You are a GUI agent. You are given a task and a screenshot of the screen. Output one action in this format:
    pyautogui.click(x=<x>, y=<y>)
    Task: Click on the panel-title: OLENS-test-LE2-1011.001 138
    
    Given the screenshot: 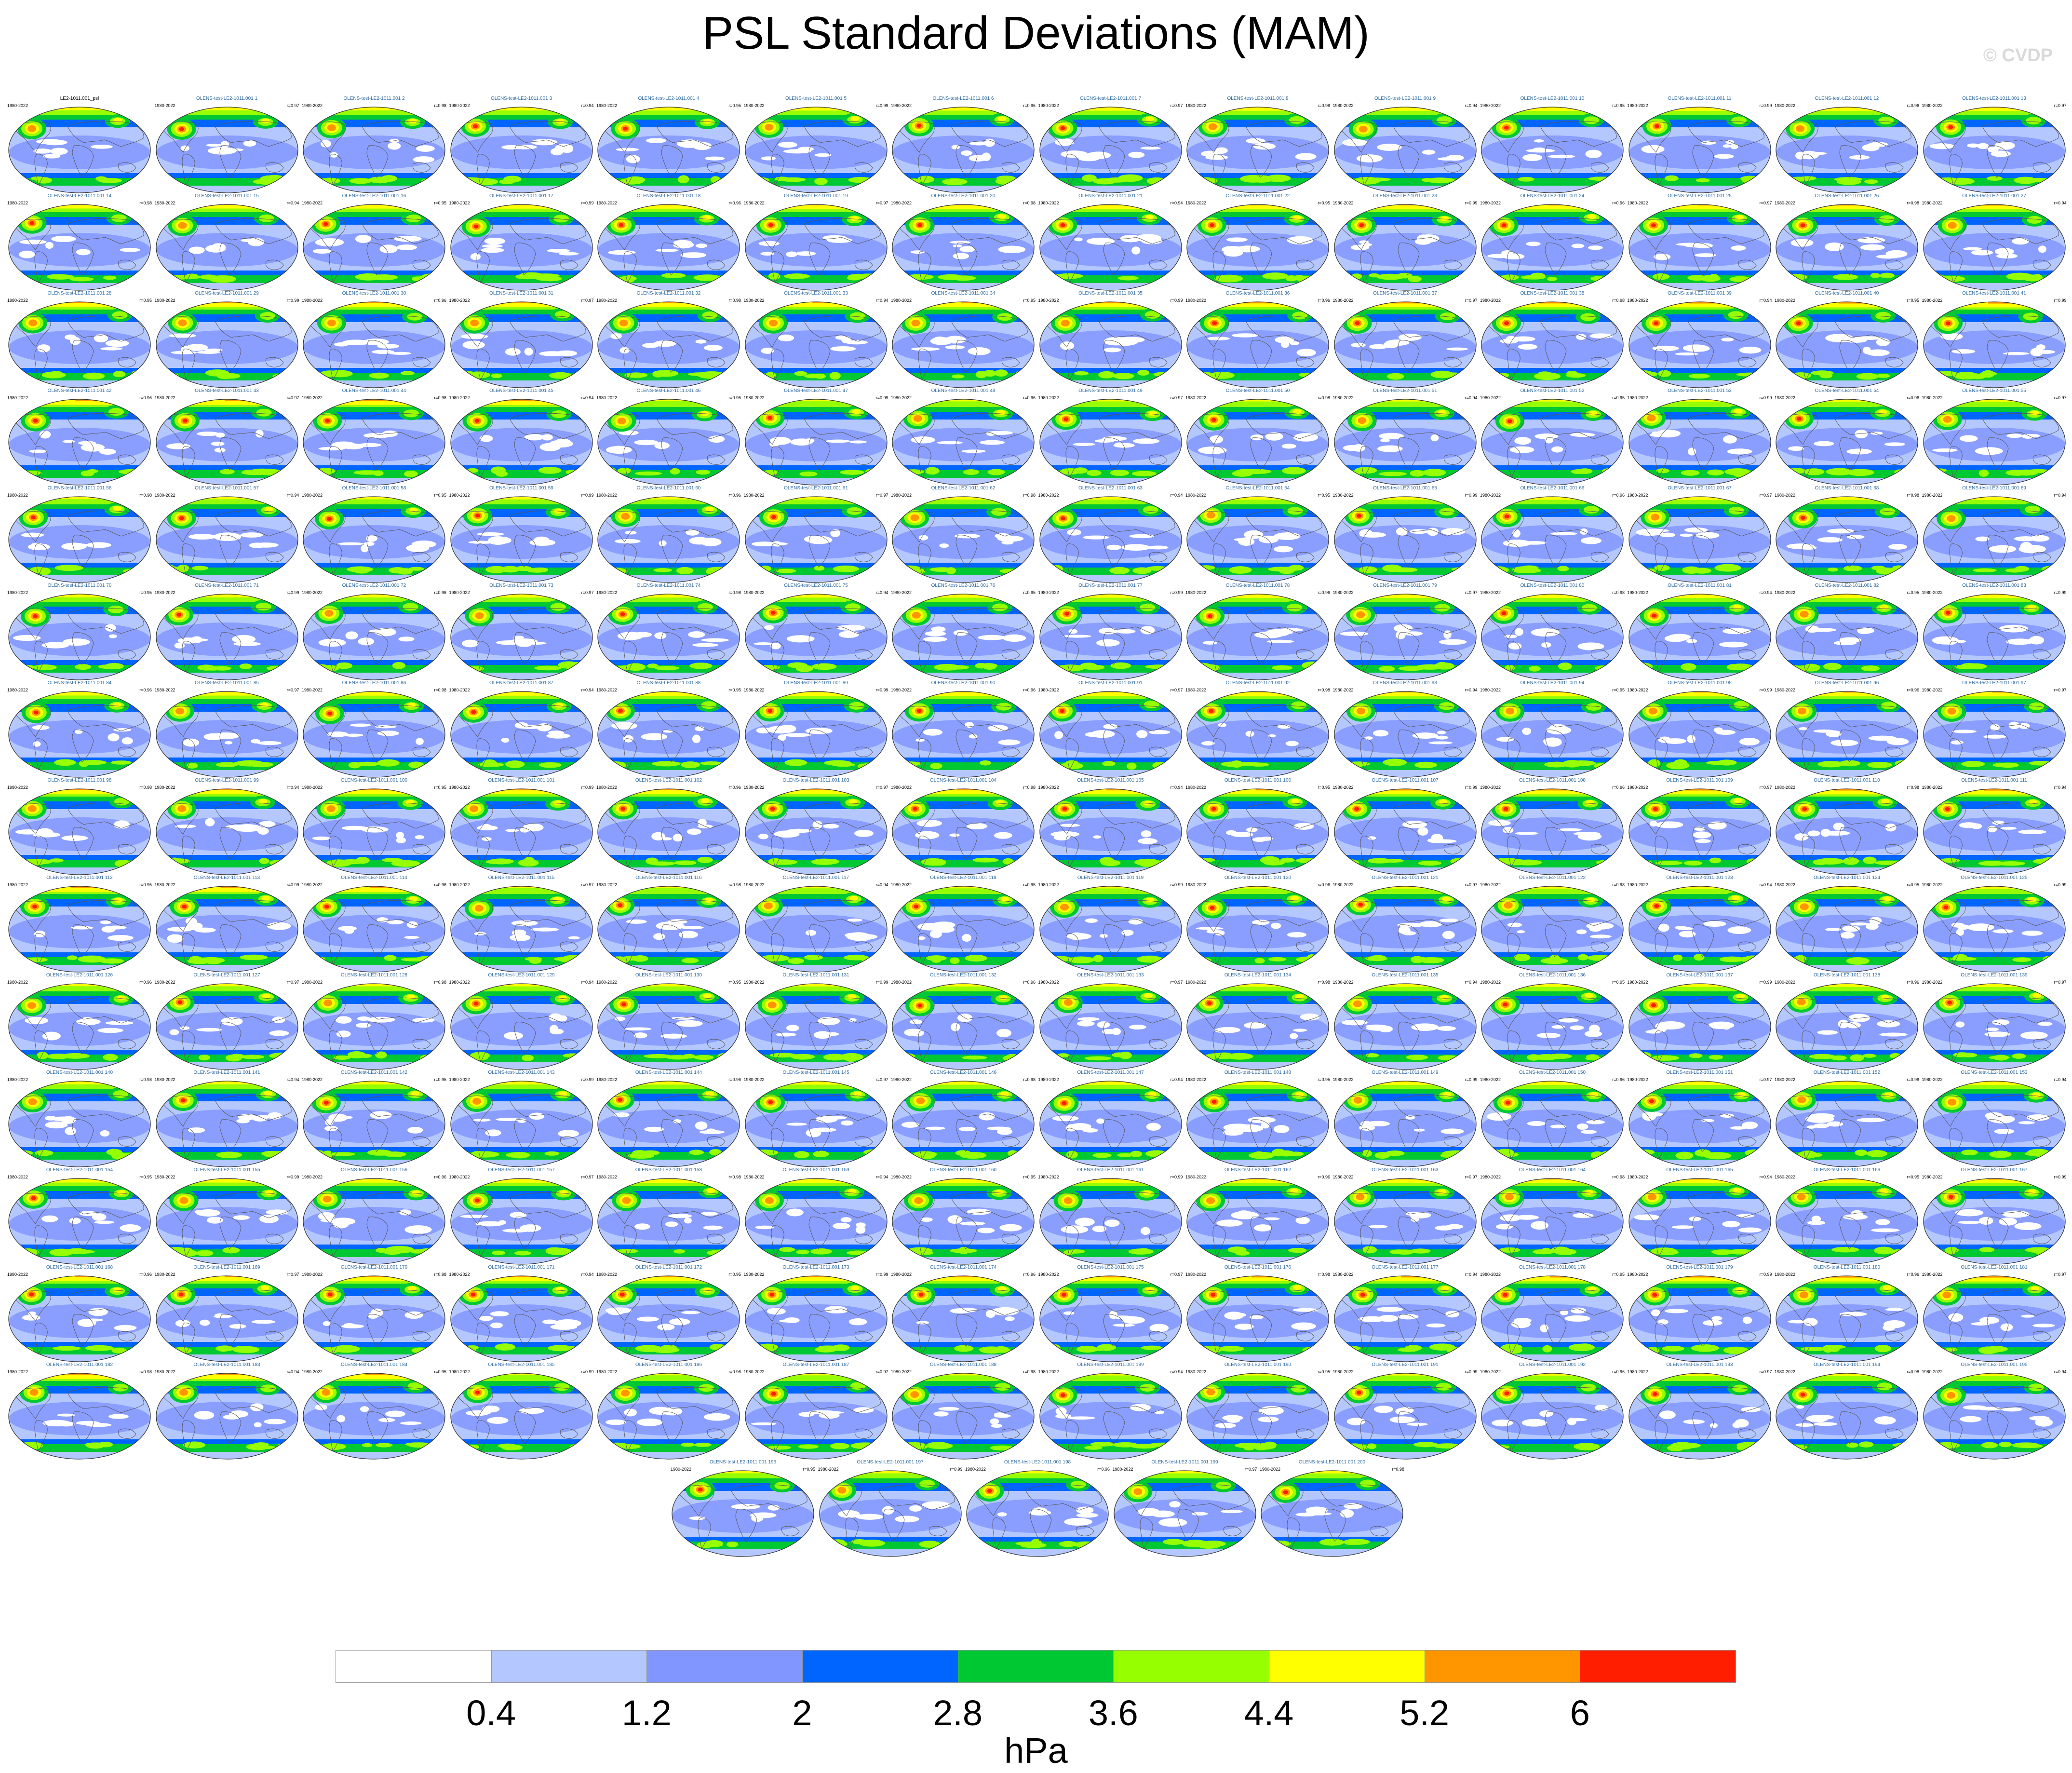 What is the action you would take?
    pyautogui.click(x=1847, y=975)
    